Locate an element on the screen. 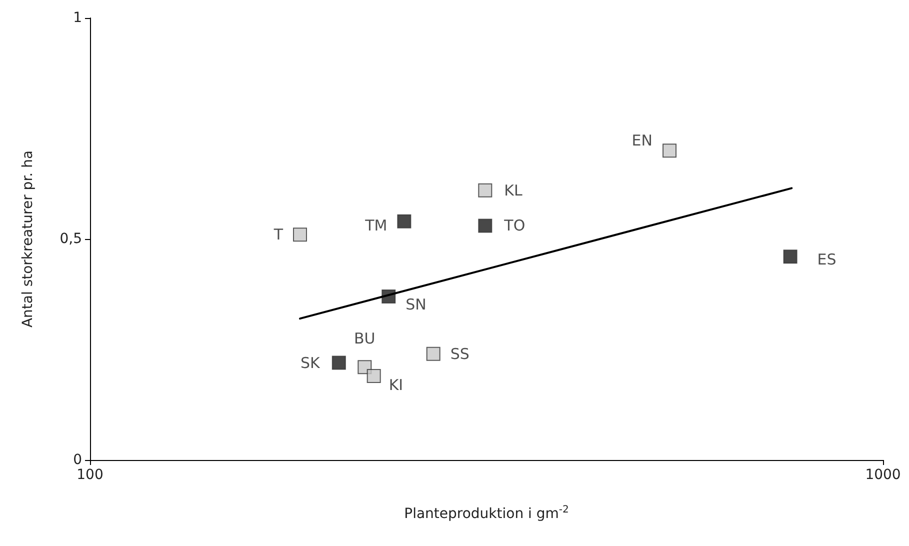  y-axis-title: Antal storkreaturer pr. ha is located at coordinates (28, 239).